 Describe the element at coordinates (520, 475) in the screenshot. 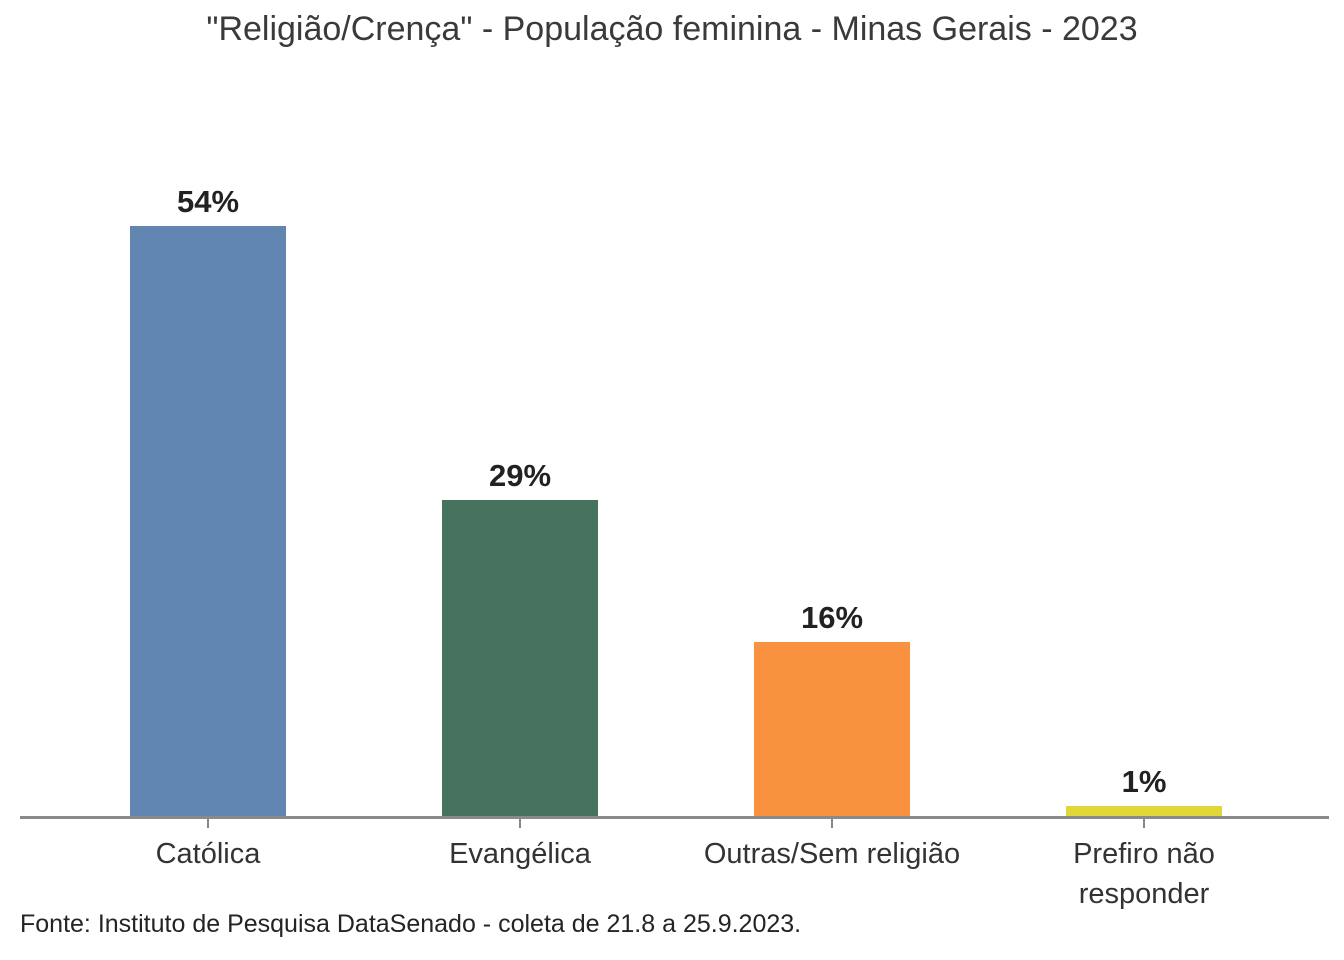

I see `value-label-1: 29%` at that location.